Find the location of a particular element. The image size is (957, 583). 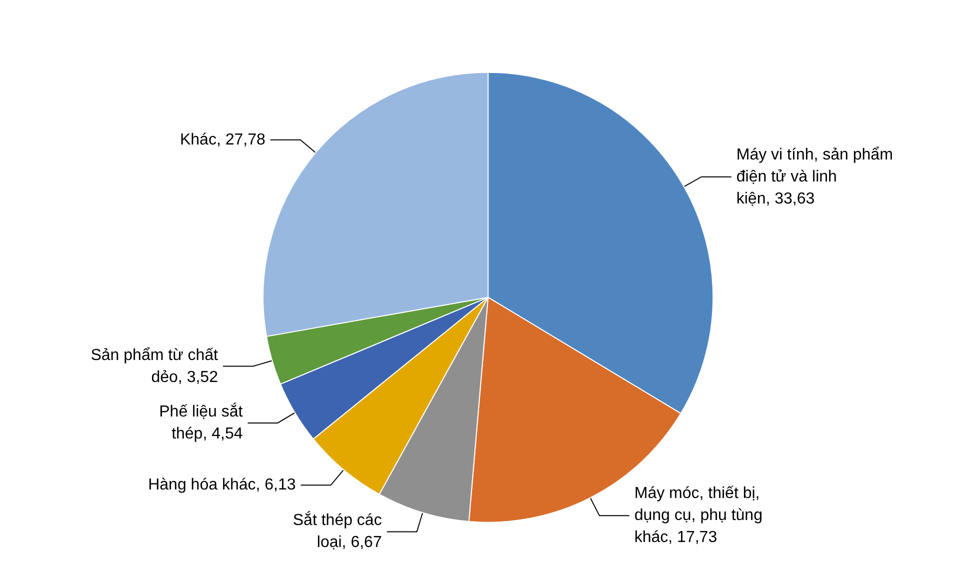

slice-label: Hàng hóa khác, 6,13 is located at coordinates (222, 485).